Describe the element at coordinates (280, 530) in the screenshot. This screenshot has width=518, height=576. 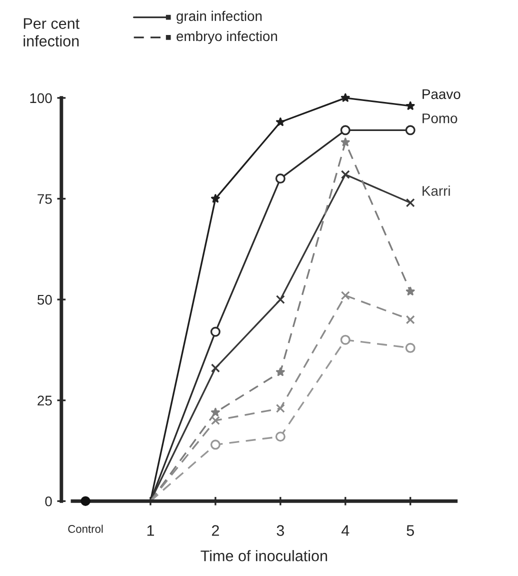
I see `x-tick-label: 3` at that location.